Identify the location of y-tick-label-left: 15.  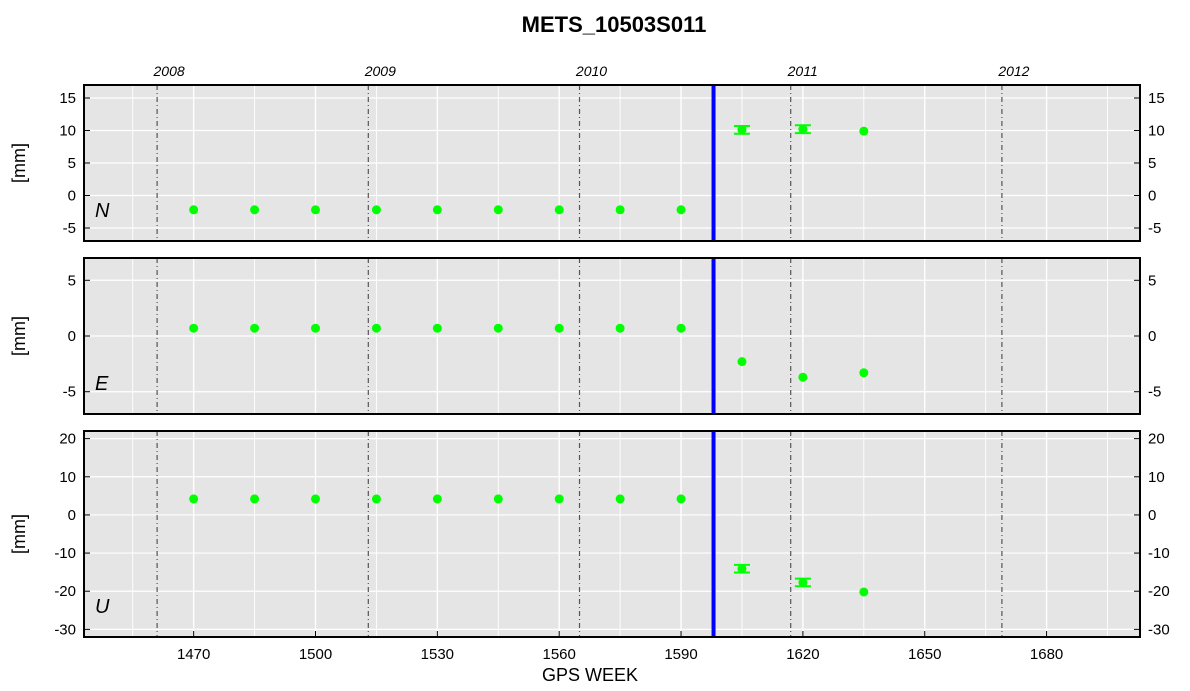
(67, 98).